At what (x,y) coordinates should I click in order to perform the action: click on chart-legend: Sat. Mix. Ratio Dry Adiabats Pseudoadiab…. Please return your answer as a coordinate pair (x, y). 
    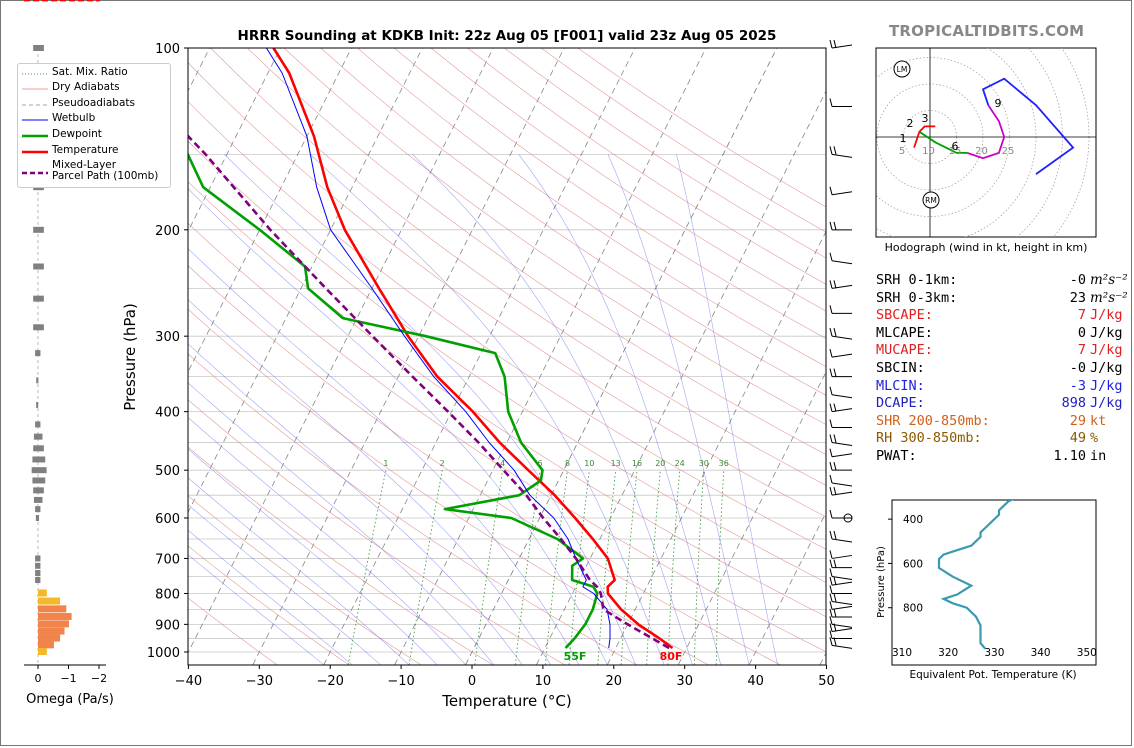
    Looking at the image, I should click on (94, 125).